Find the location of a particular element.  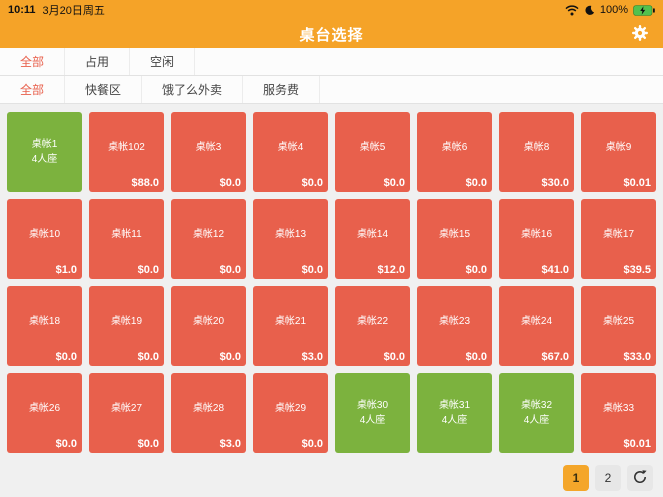

table-card-19: 桌帐20 $0.0 is located at coordinates (208, 326).